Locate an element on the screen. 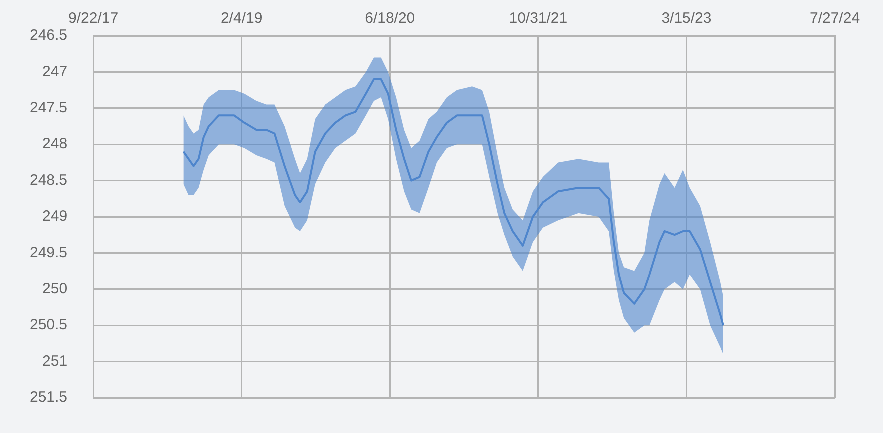 Image resolution: width=883 pixels, height=433 pixels. x-tick-label: 7/27/24 is located at coordinates (835, 19).